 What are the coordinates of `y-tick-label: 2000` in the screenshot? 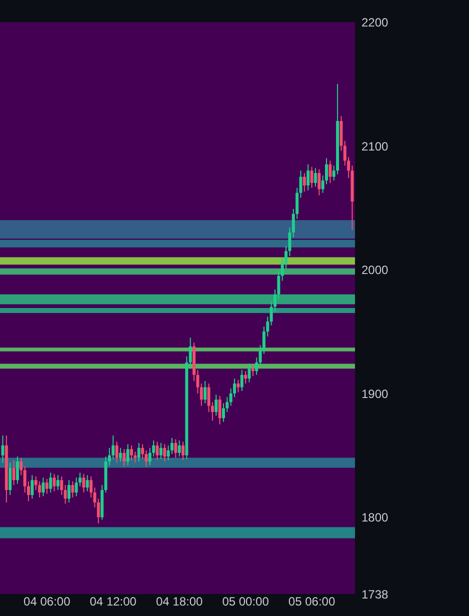 It's located at (375, 270).